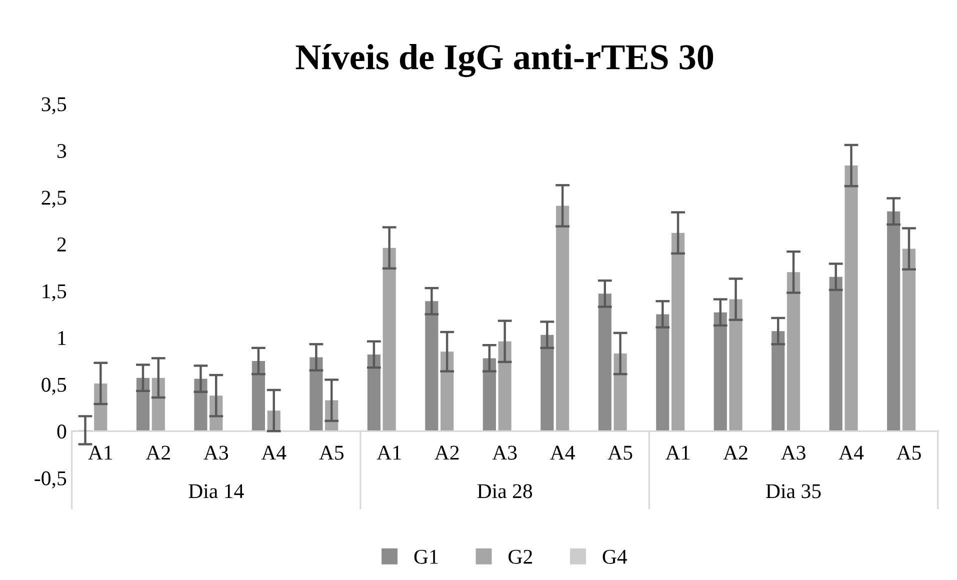 The image size is (957, 580). Describe the element at coordinates (504, 491) in the screenshot. I see `text: Dia 28` at that location.